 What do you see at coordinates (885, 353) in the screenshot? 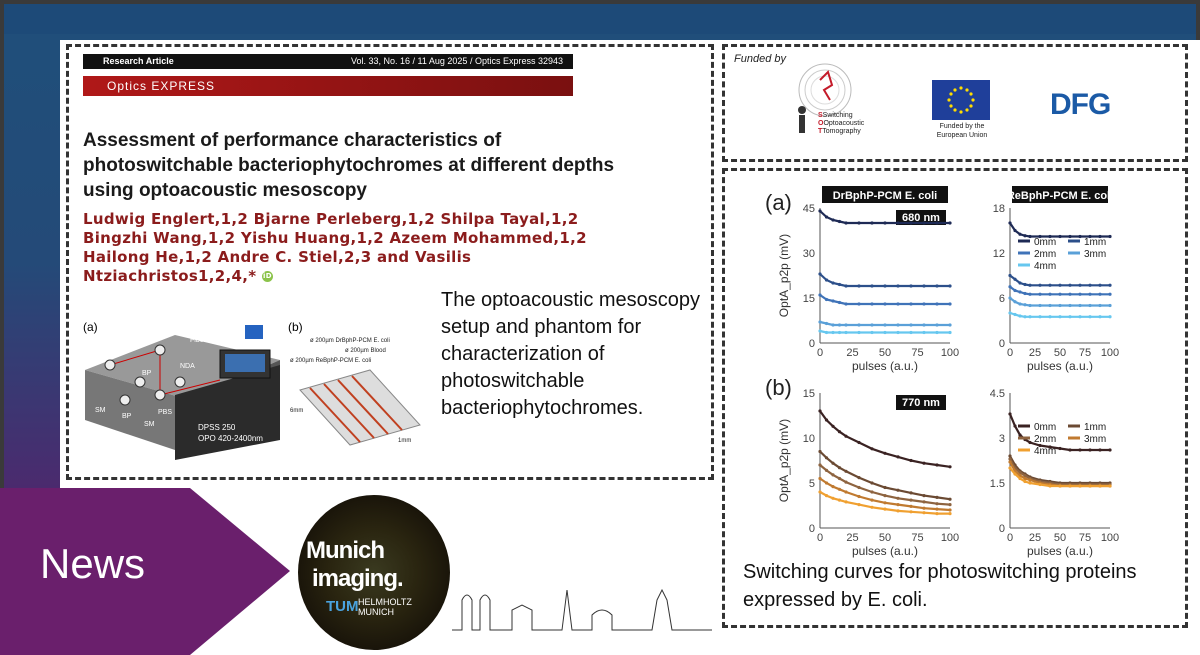
I see `x-tick-label: 50` at bounding box center [885, 353].